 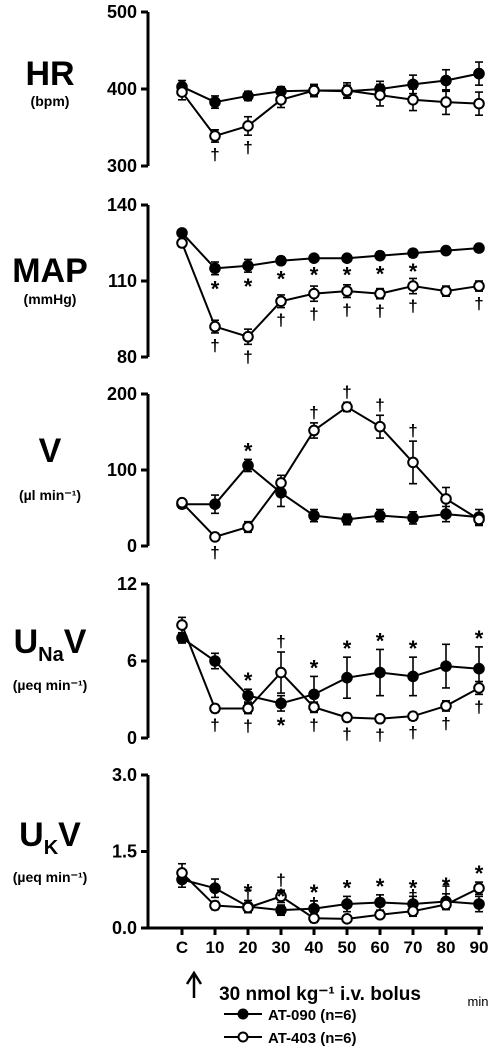 I want to click on x-tick-label: 70, so click(x=413, y=947).